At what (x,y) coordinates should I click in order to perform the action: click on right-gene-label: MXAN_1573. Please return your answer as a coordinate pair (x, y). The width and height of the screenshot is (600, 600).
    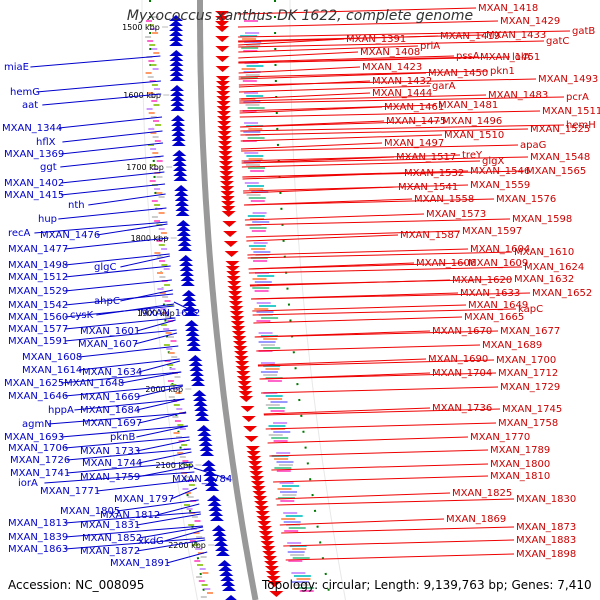
    Looking at the image, I should click on (456, 214).